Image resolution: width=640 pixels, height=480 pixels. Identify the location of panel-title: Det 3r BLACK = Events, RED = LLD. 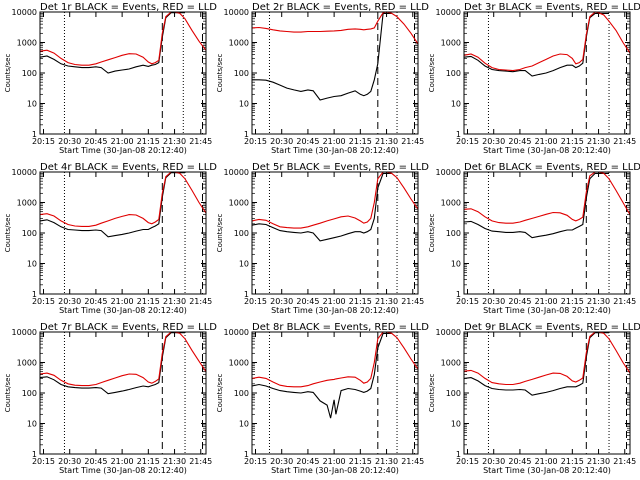
(552, 7).